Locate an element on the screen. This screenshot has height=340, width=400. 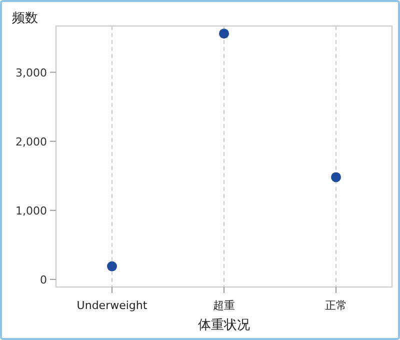
y-tick-label: 0 is located at coordinates (43, 279).